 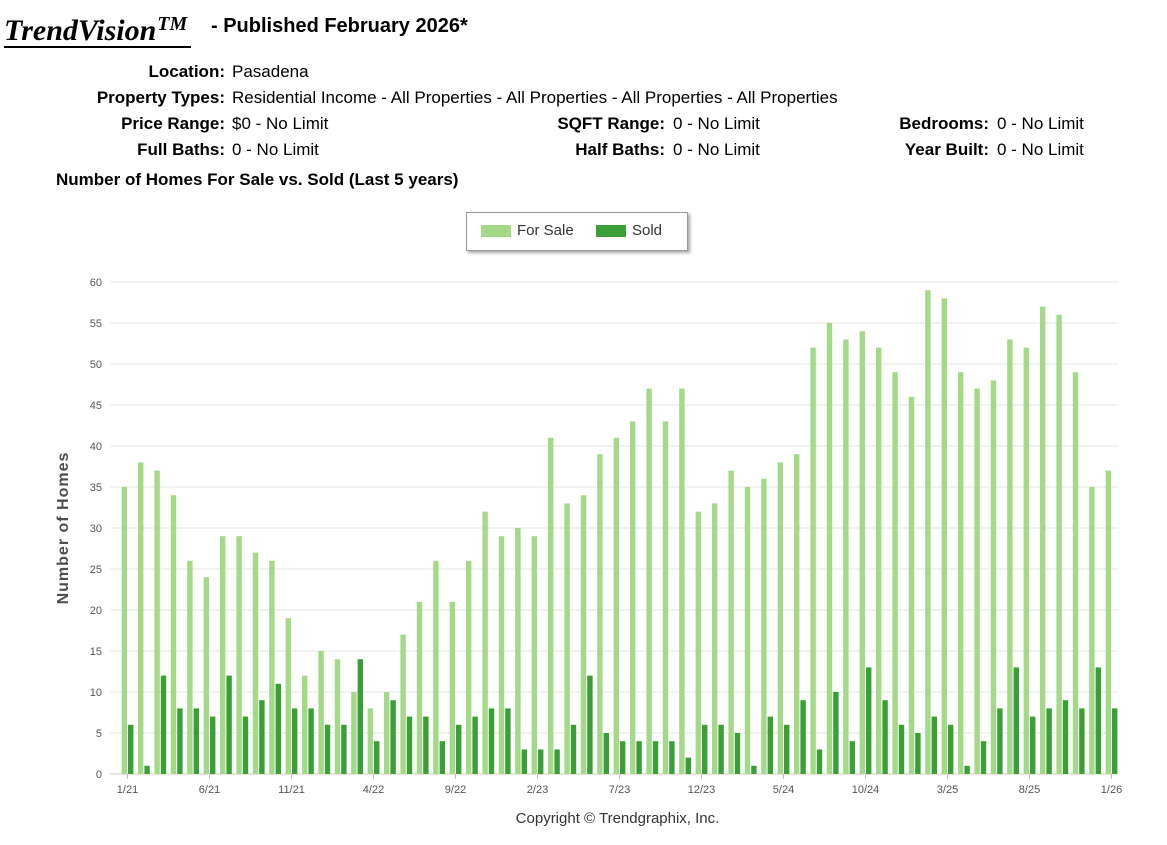 What do you see at coordinates (629, 230) in the screenshot?
I see `legend-item-sold: Sold` at bounding box center [629, 230].